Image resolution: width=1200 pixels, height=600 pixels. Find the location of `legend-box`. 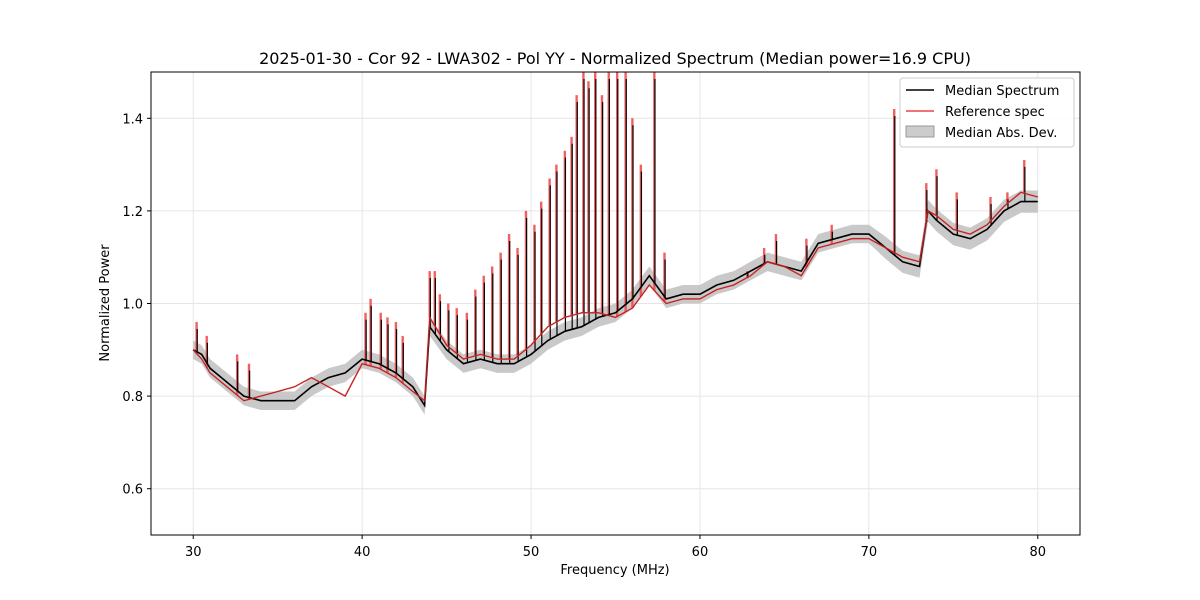

legend-box is located at coordinates (987, 112).